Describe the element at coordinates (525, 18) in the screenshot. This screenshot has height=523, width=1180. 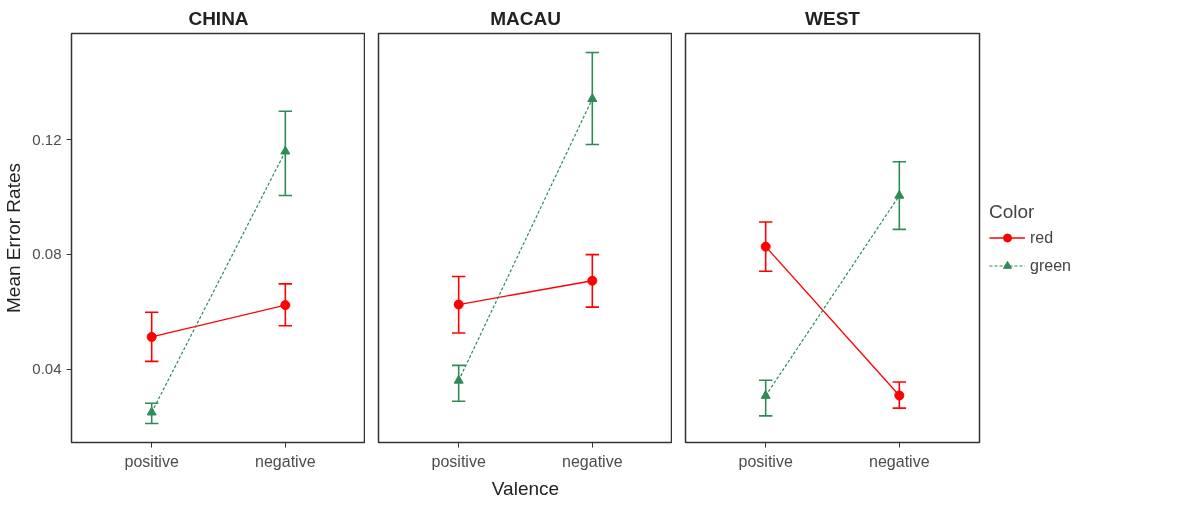
I see `chart-title: MACAU` at that location.